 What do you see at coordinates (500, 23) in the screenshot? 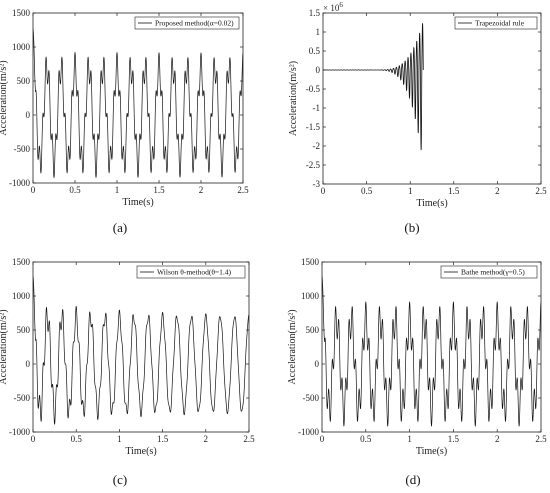
I see `legend-label: Trapezoidal rule` at bounding box center [500, 23].